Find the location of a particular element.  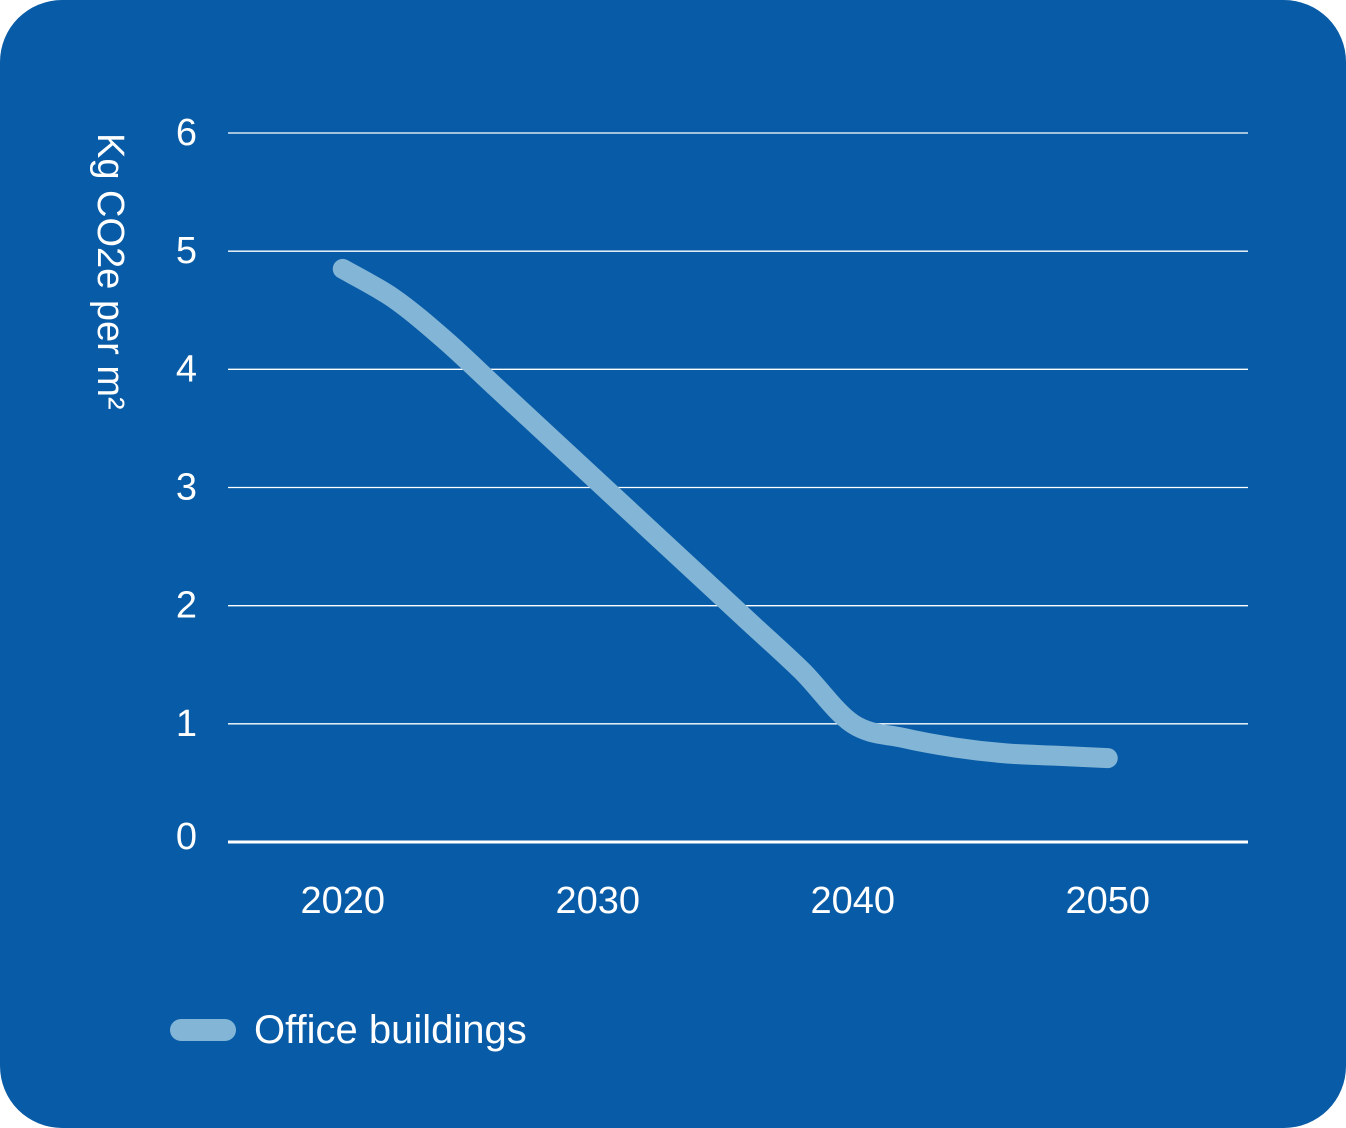

x-tick-label-2050: 2050 is located at coordinates (1107, 901).